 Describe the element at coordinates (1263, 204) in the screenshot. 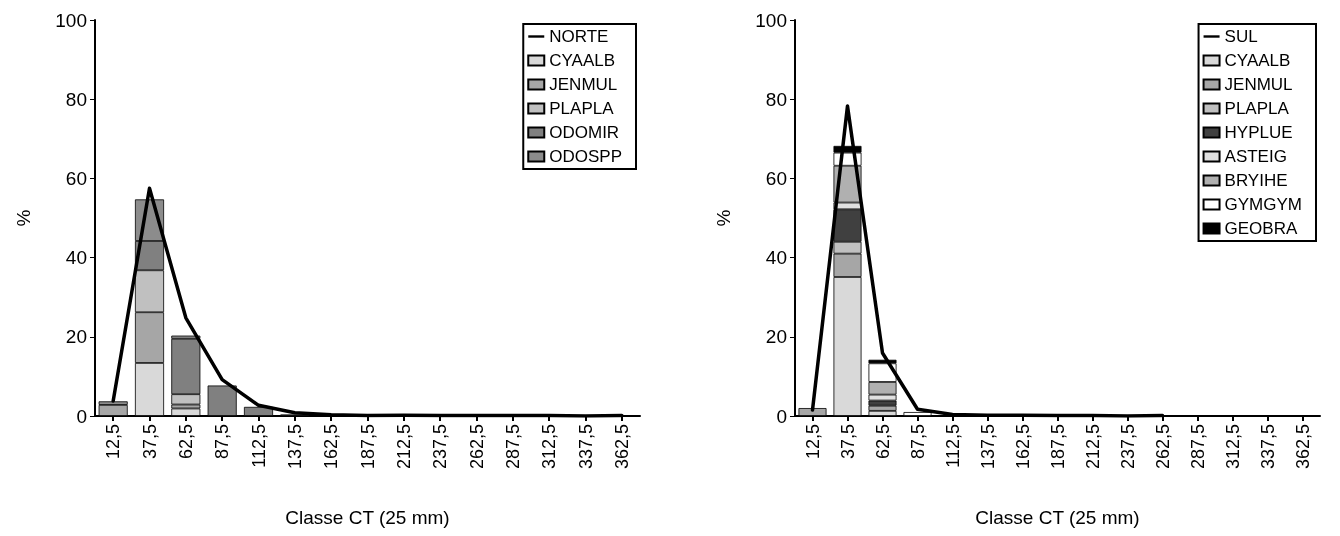

I see `legend-label: GYMGYM` at that location.